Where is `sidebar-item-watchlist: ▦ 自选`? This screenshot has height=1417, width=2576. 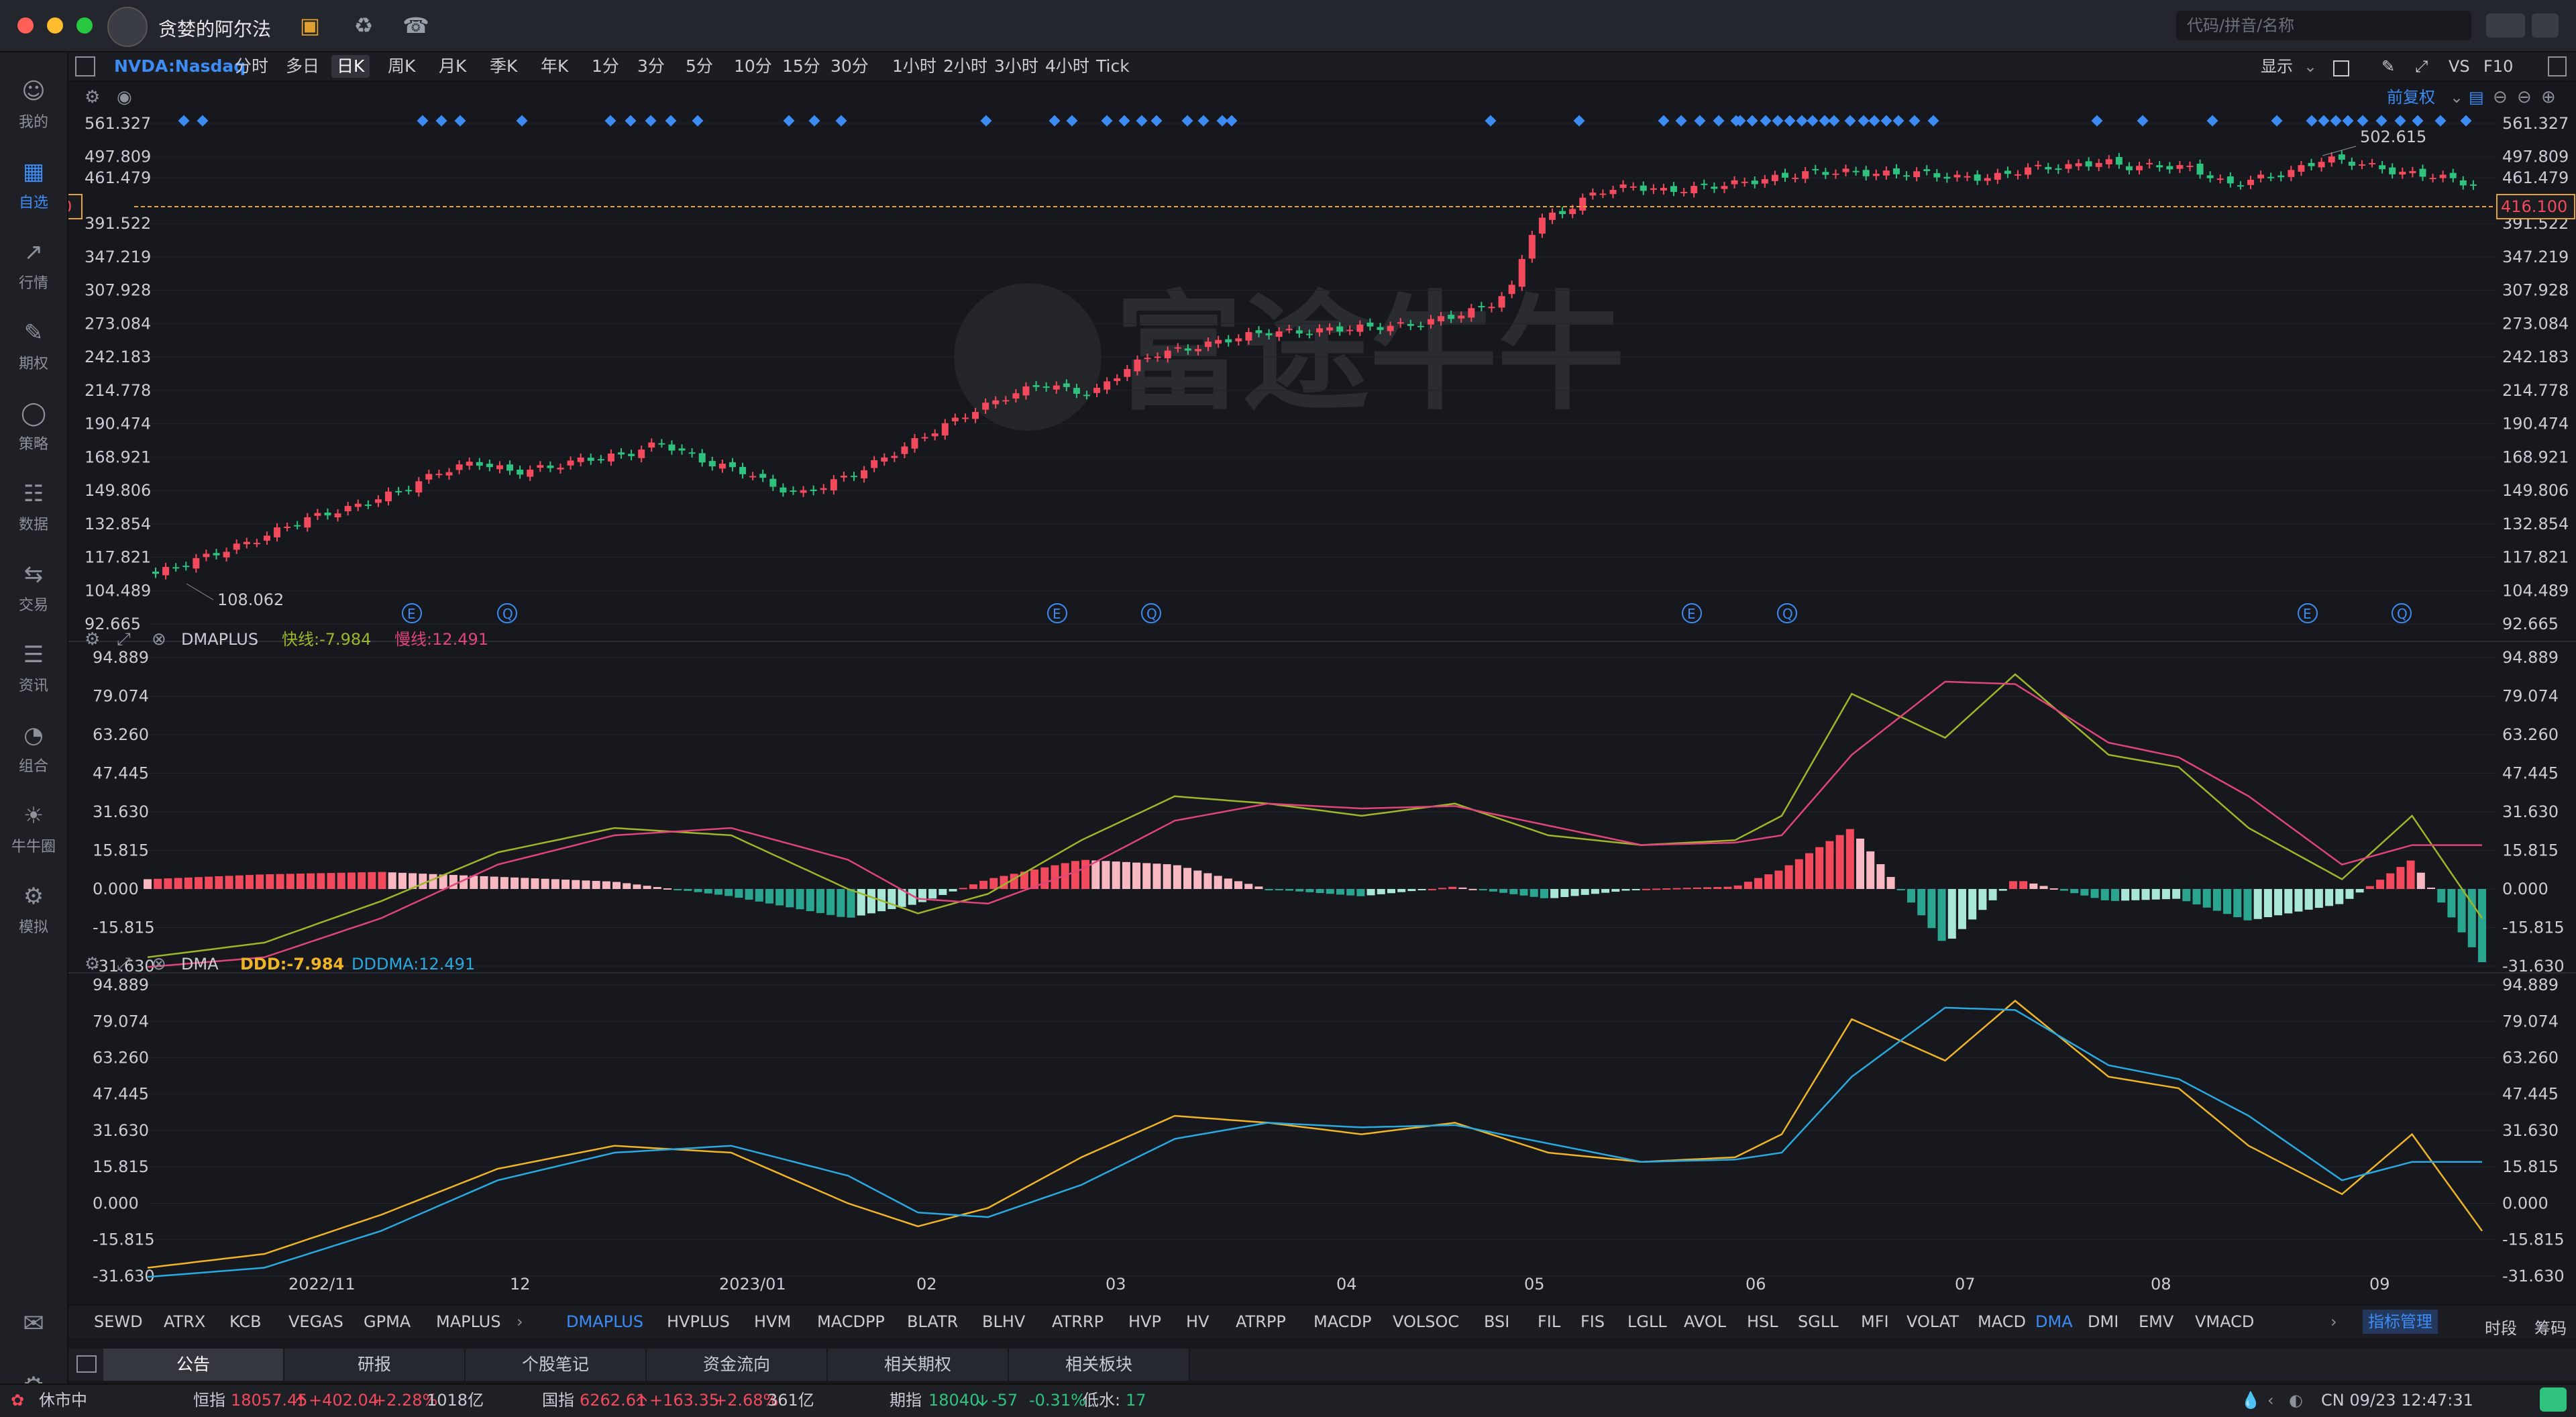 sidebar-item-watchlist: ▦ 自选 is located at coordinates (33, 184).